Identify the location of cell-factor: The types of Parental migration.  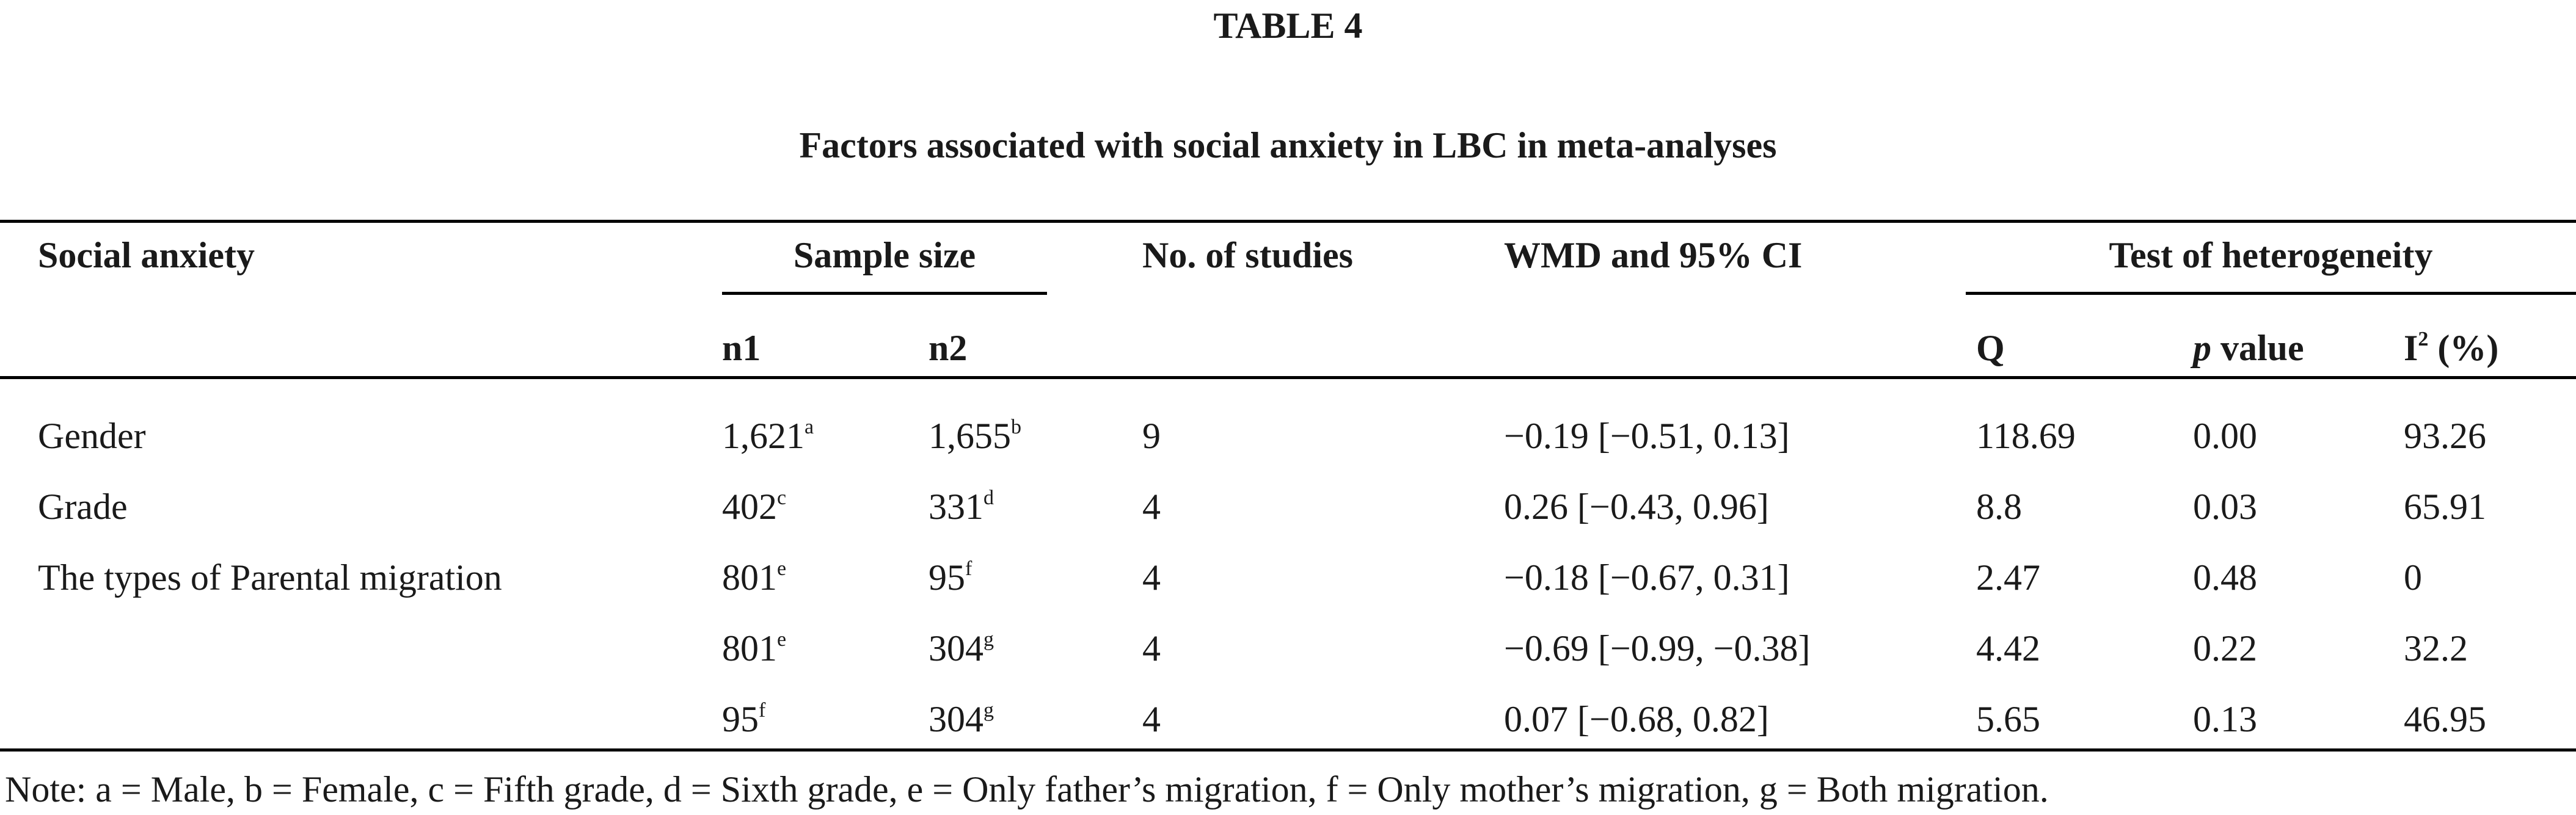
(270, 578).